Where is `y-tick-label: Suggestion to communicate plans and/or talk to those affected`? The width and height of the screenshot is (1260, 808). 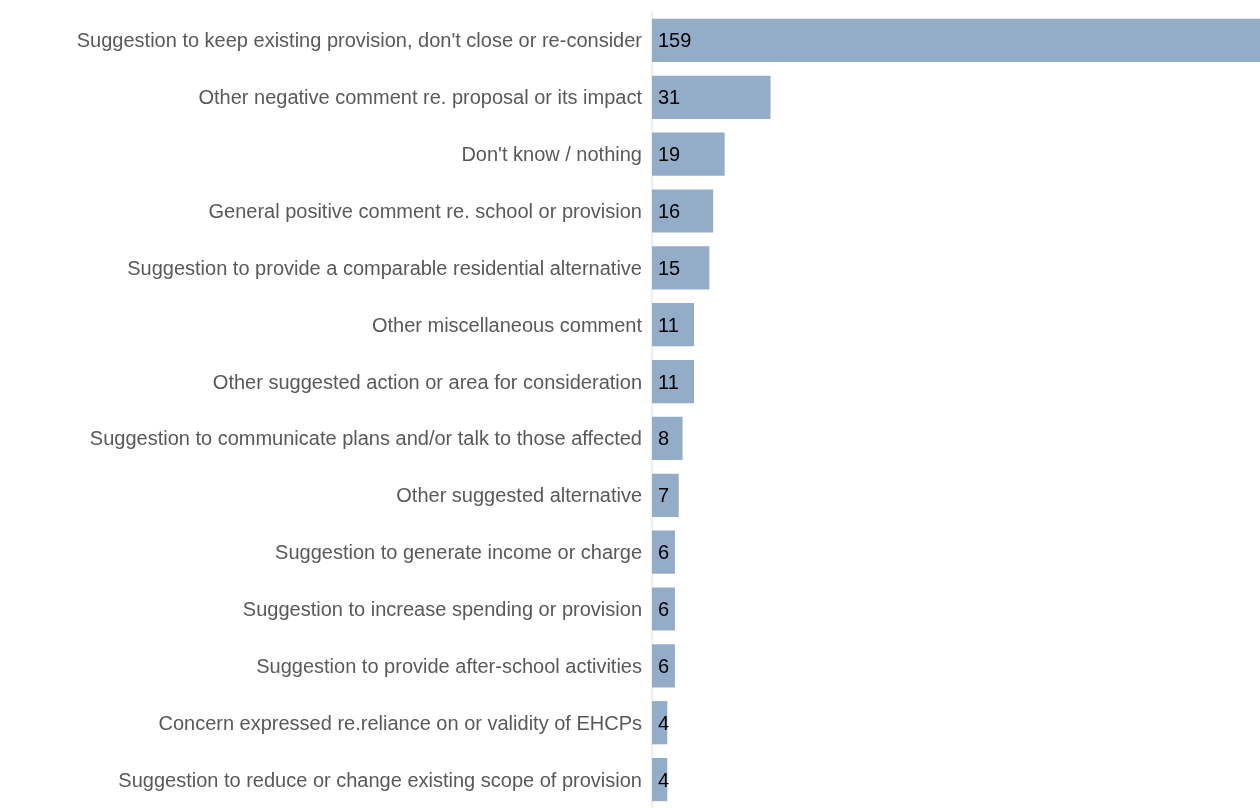
y-tick-label: Suggestion to communicate plans and/or talk to those affected is located at coordinates (365, 438).